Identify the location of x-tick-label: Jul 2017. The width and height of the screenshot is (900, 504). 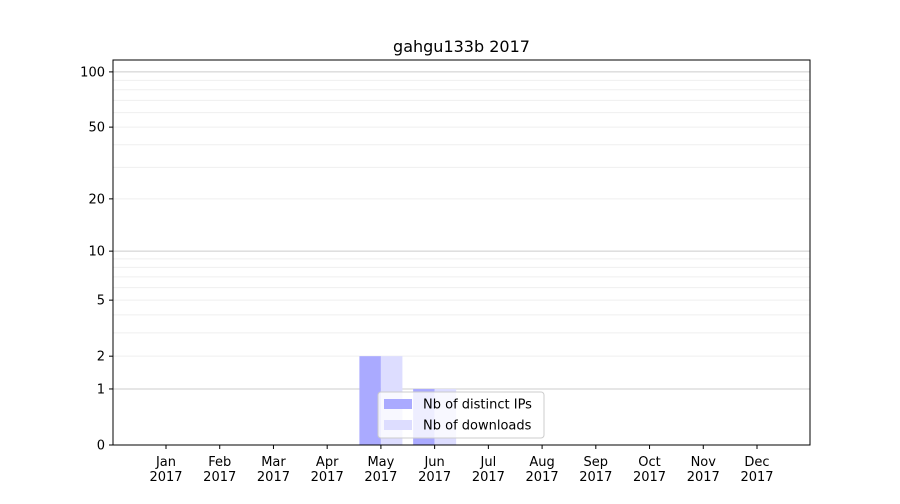
(488, 470).